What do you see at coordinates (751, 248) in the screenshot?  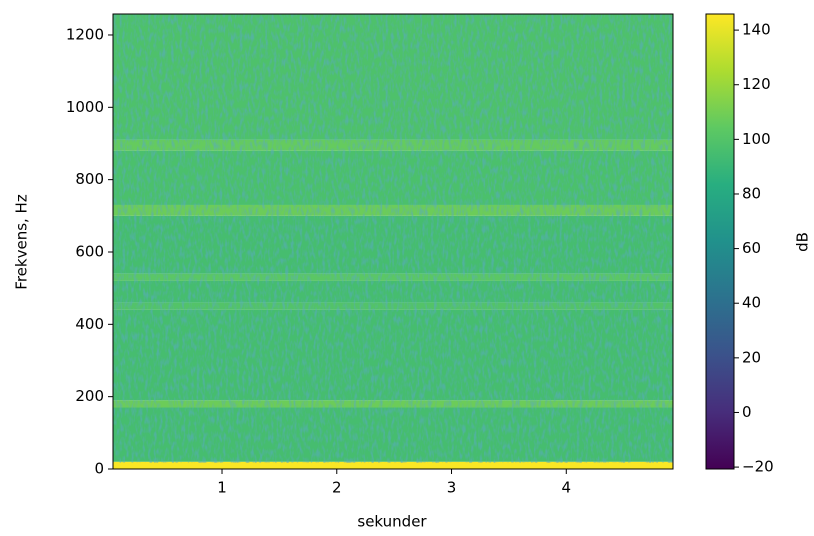 I see `colorbar-tick-label: 60` at bounding box center [751, 248].